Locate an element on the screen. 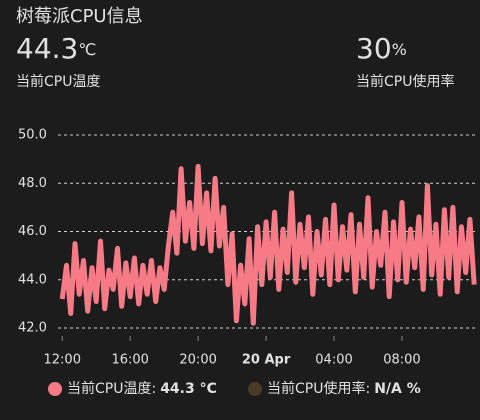  legend-label: 当前CPU温度: is located at coordinates (111, 388).